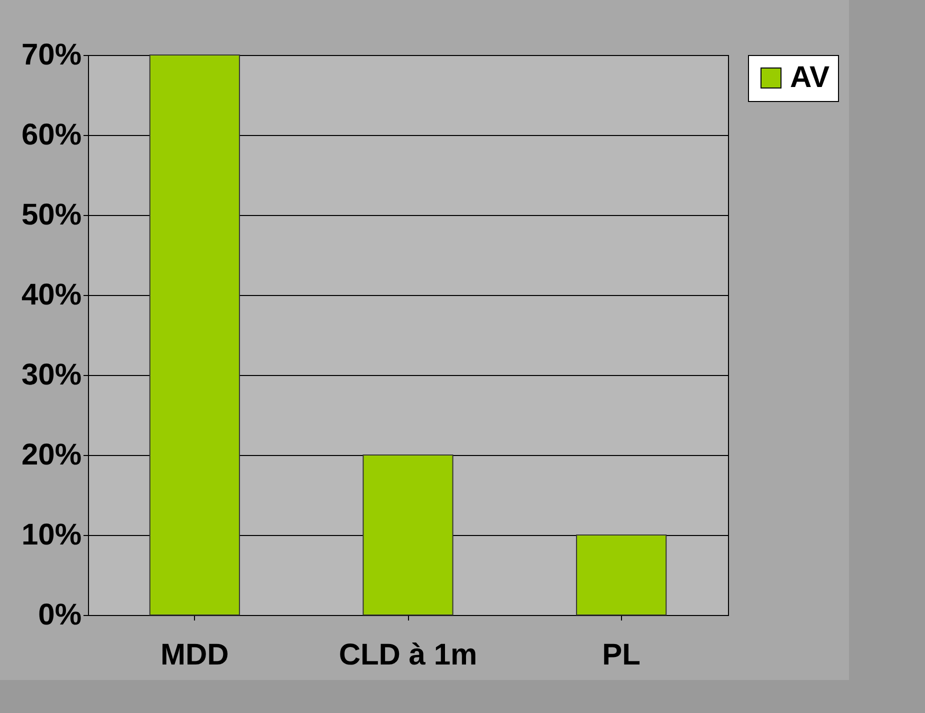 This screenshot has width=925, height=713. What do you see at coordinates (51, 55) in the screenshot?
I see `y-tick-label: 70%` at bounding box center [51, 55].